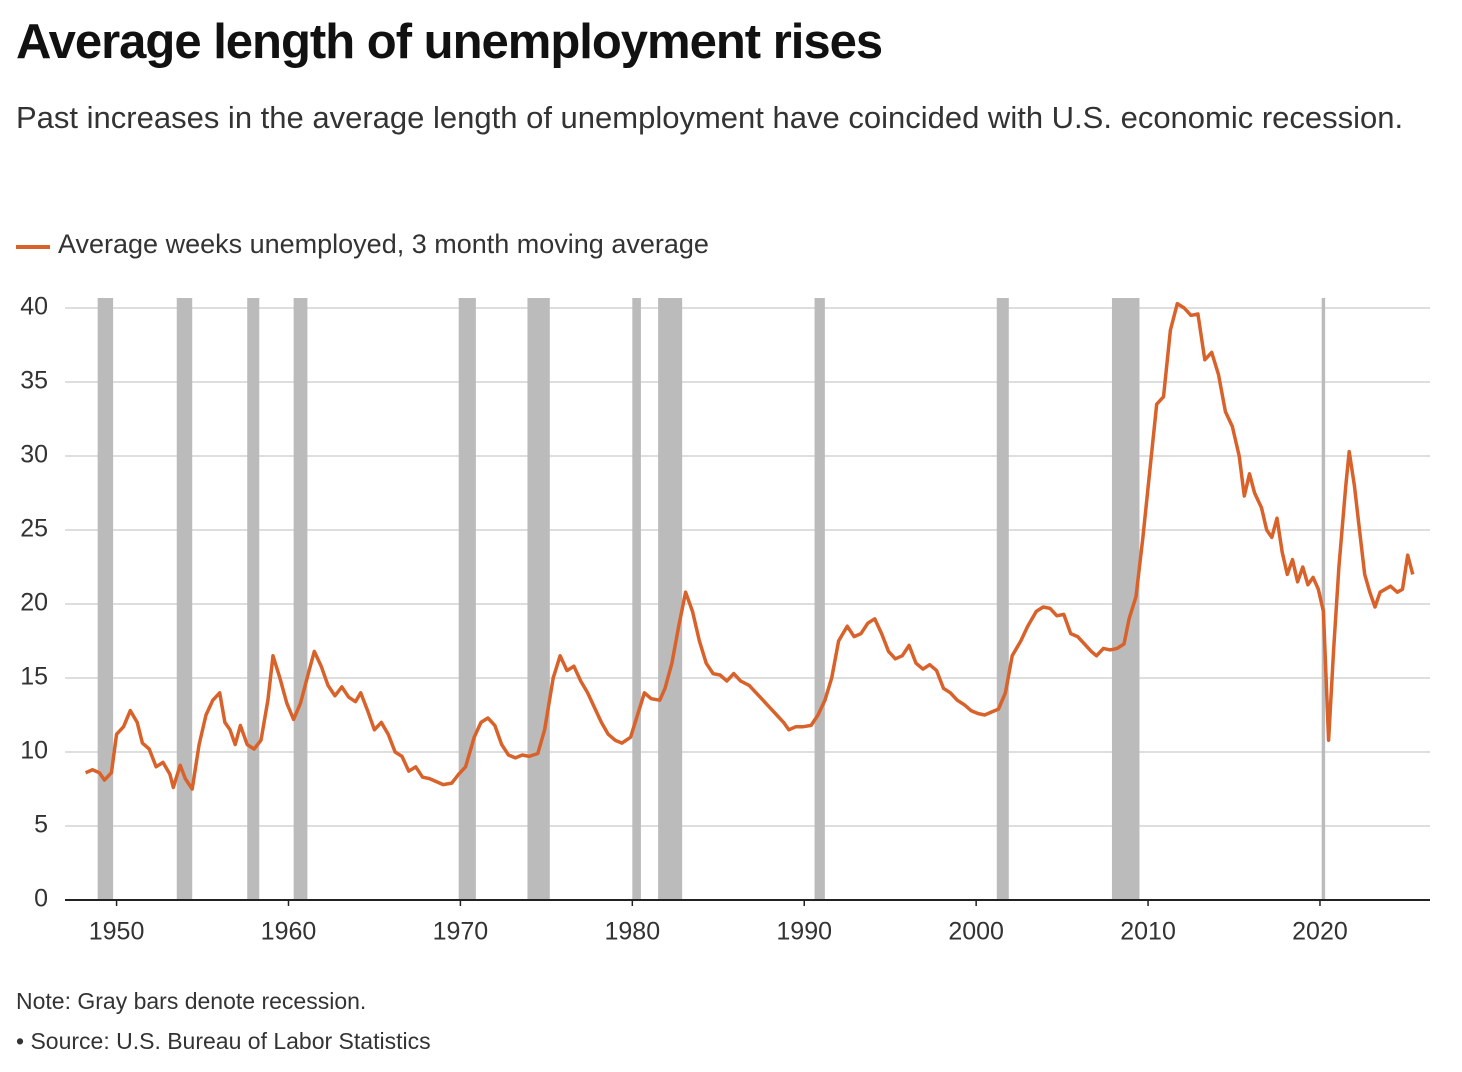  Describe the element at coordinates (117, 932) in the screenshot. I see `x-tick-label: 1950` at that location.